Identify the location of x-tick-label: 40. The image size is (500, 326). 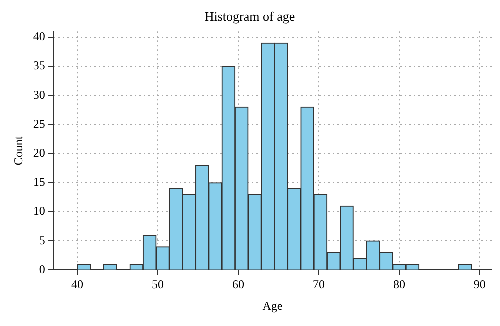
(78, 285).